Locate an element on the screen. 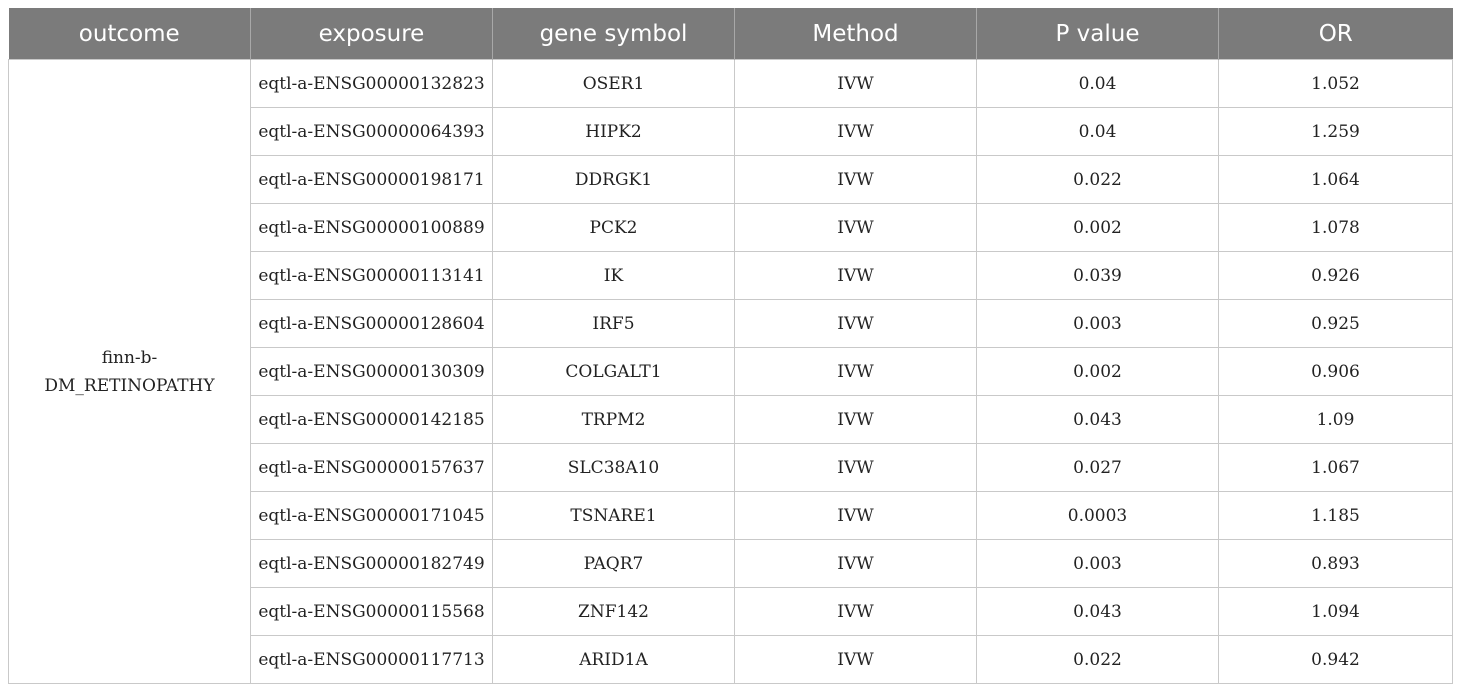 The width and height of the screenshot is (1460, 695). exposure-cell: eqtl-a-ENSG00000128604 is located at coordinates (371, 323).